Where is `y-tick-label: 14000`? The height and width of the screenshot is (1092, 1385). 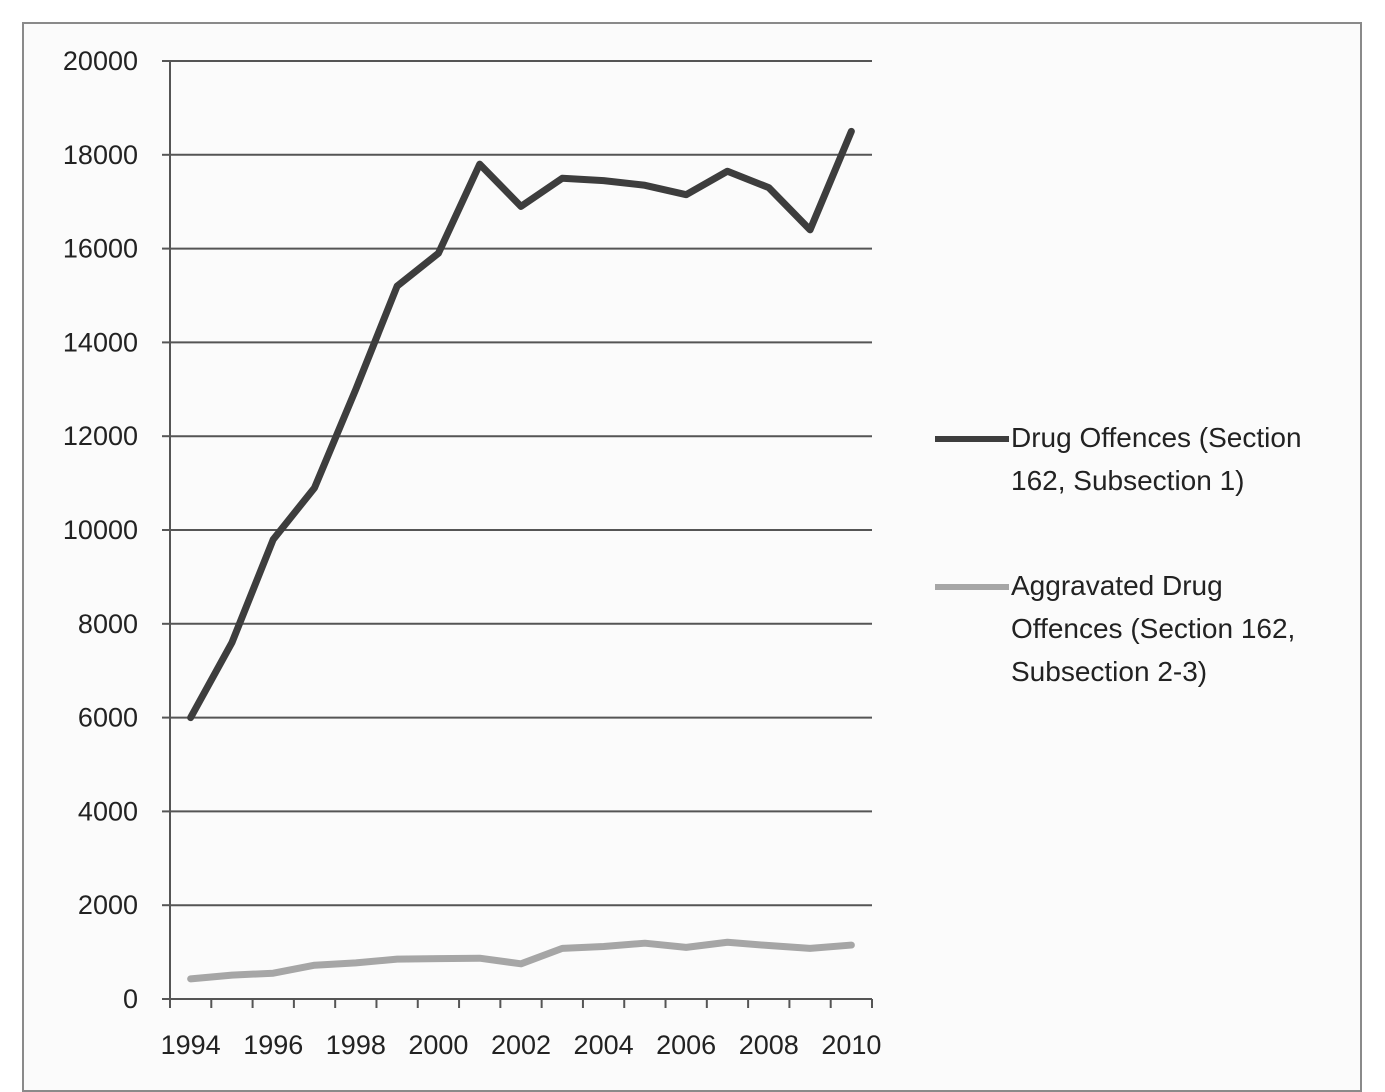
y-tick-label: 14000 is located at coordinates (100, 342).